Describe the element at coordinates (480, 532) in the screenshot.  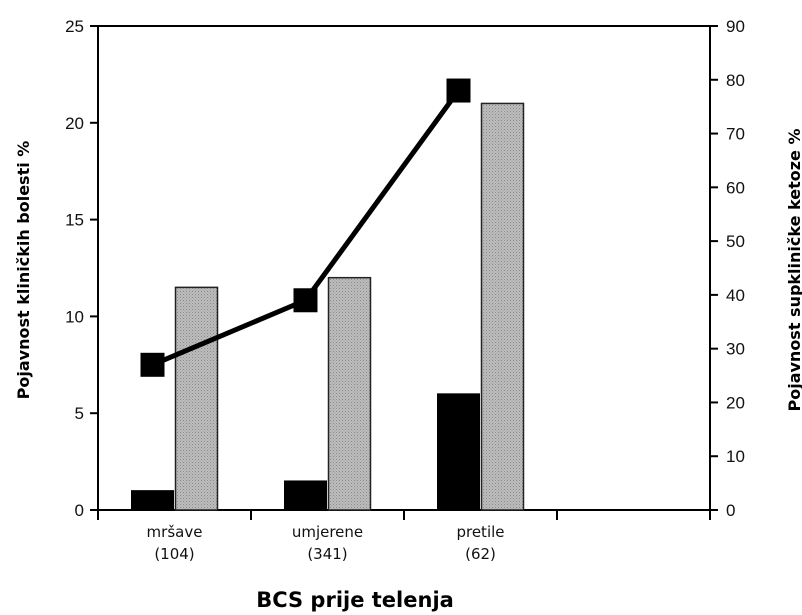
I see `x-category-label: pretile` at that location.